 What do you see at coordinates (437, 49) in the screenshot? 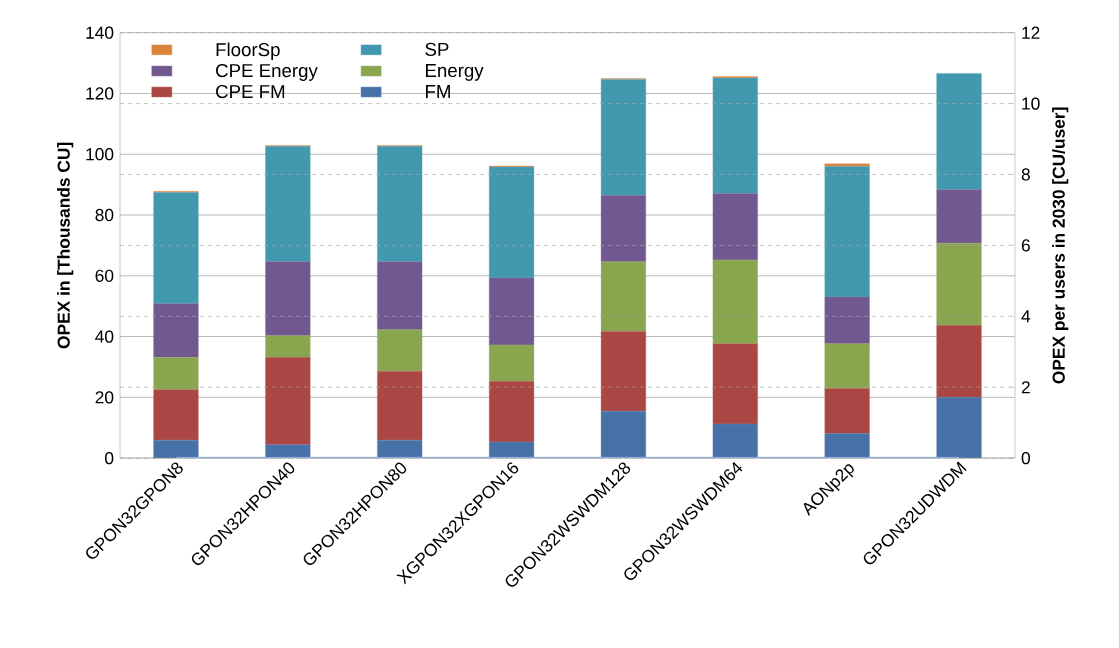
I see `legend-label: SP` at bounding box center [437, 49].